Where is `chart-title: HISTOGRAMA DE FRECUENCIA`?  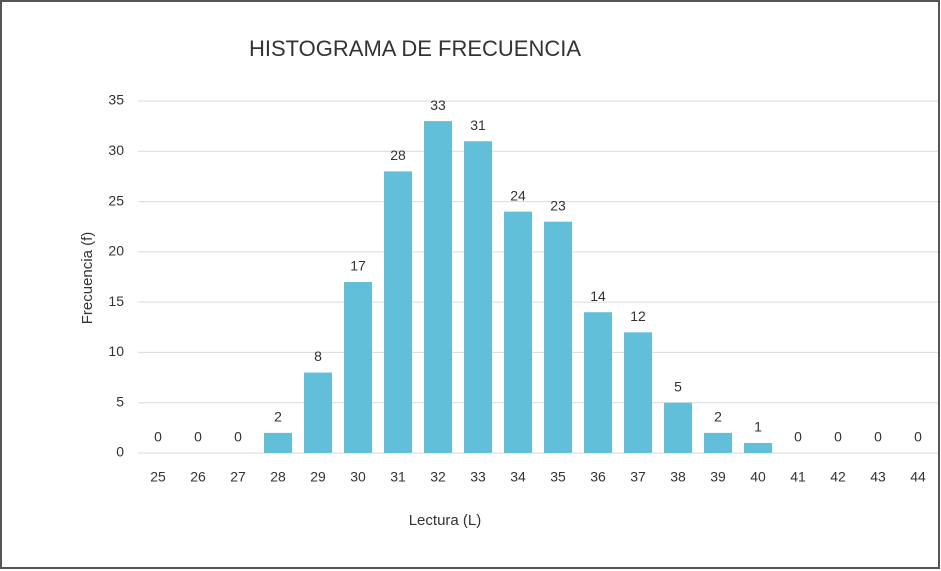 chart-title: HISTOGRAMA DE FRECUENCIA is located at coordinates (415, 48).